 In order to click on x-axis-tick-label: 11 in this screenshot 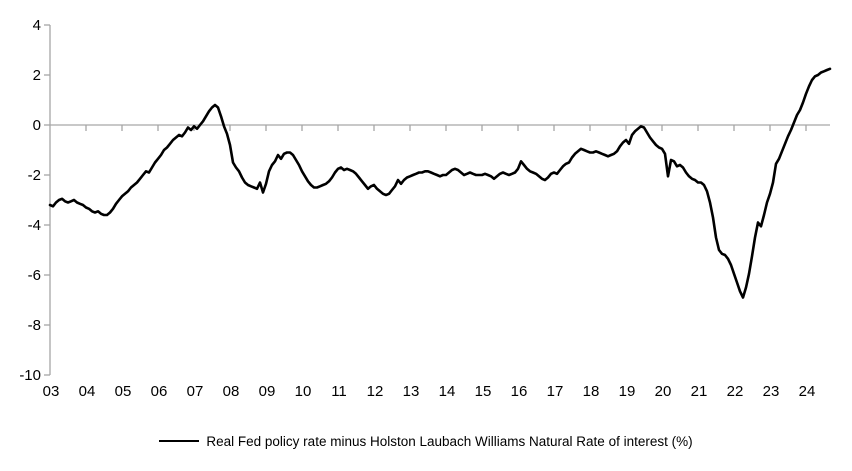, I will do `click(339, 391)`.